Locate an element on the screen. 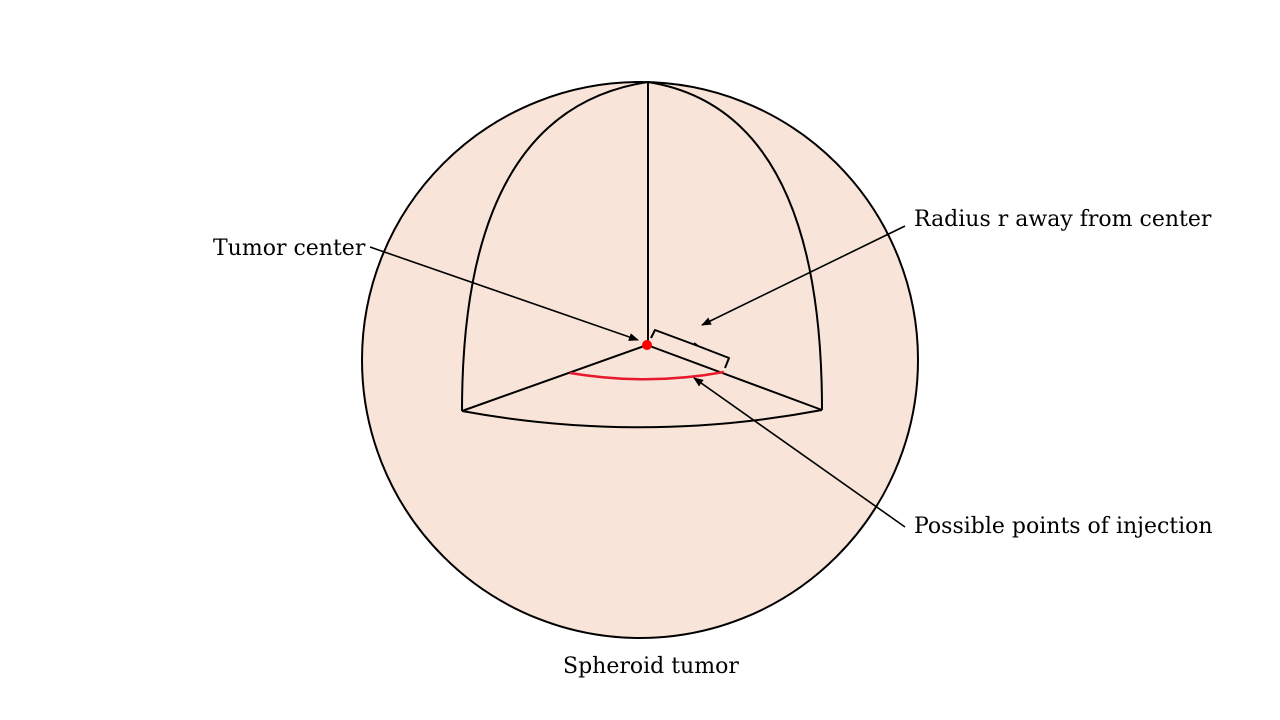 This screenshot has height=720, width=1280. wedge-base-arc is located at coordinates (642, 419).